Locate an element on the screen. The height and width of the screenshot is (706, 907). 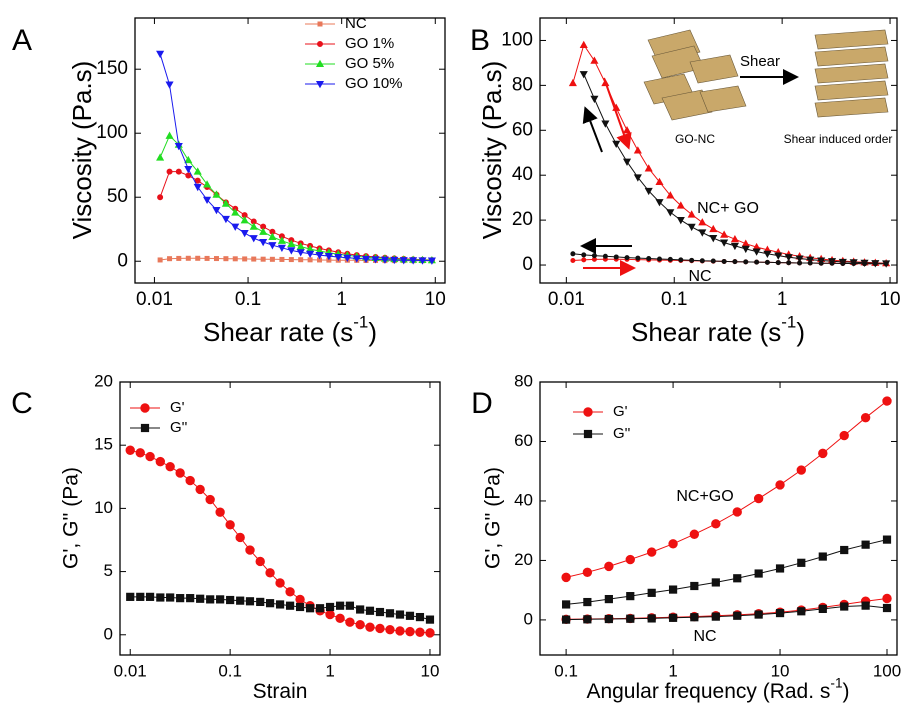
plot-frame is located at coordinates (718, 150).